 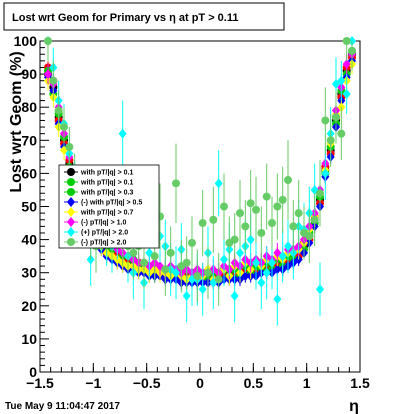 I want to click on legend-label: (-) pT/|q| > 2.0, so click(x=103, y=243).